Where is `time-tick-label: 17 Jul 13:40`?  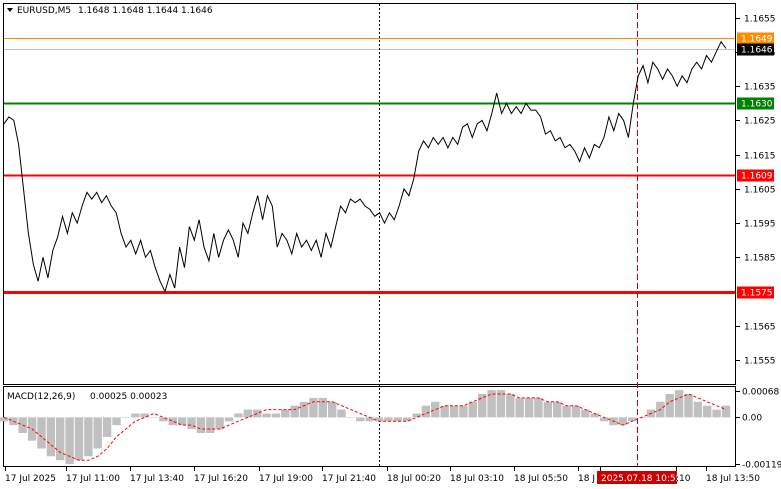
time-tick-label: 17 Jul 13:40 is located at coordinates (157, 479).